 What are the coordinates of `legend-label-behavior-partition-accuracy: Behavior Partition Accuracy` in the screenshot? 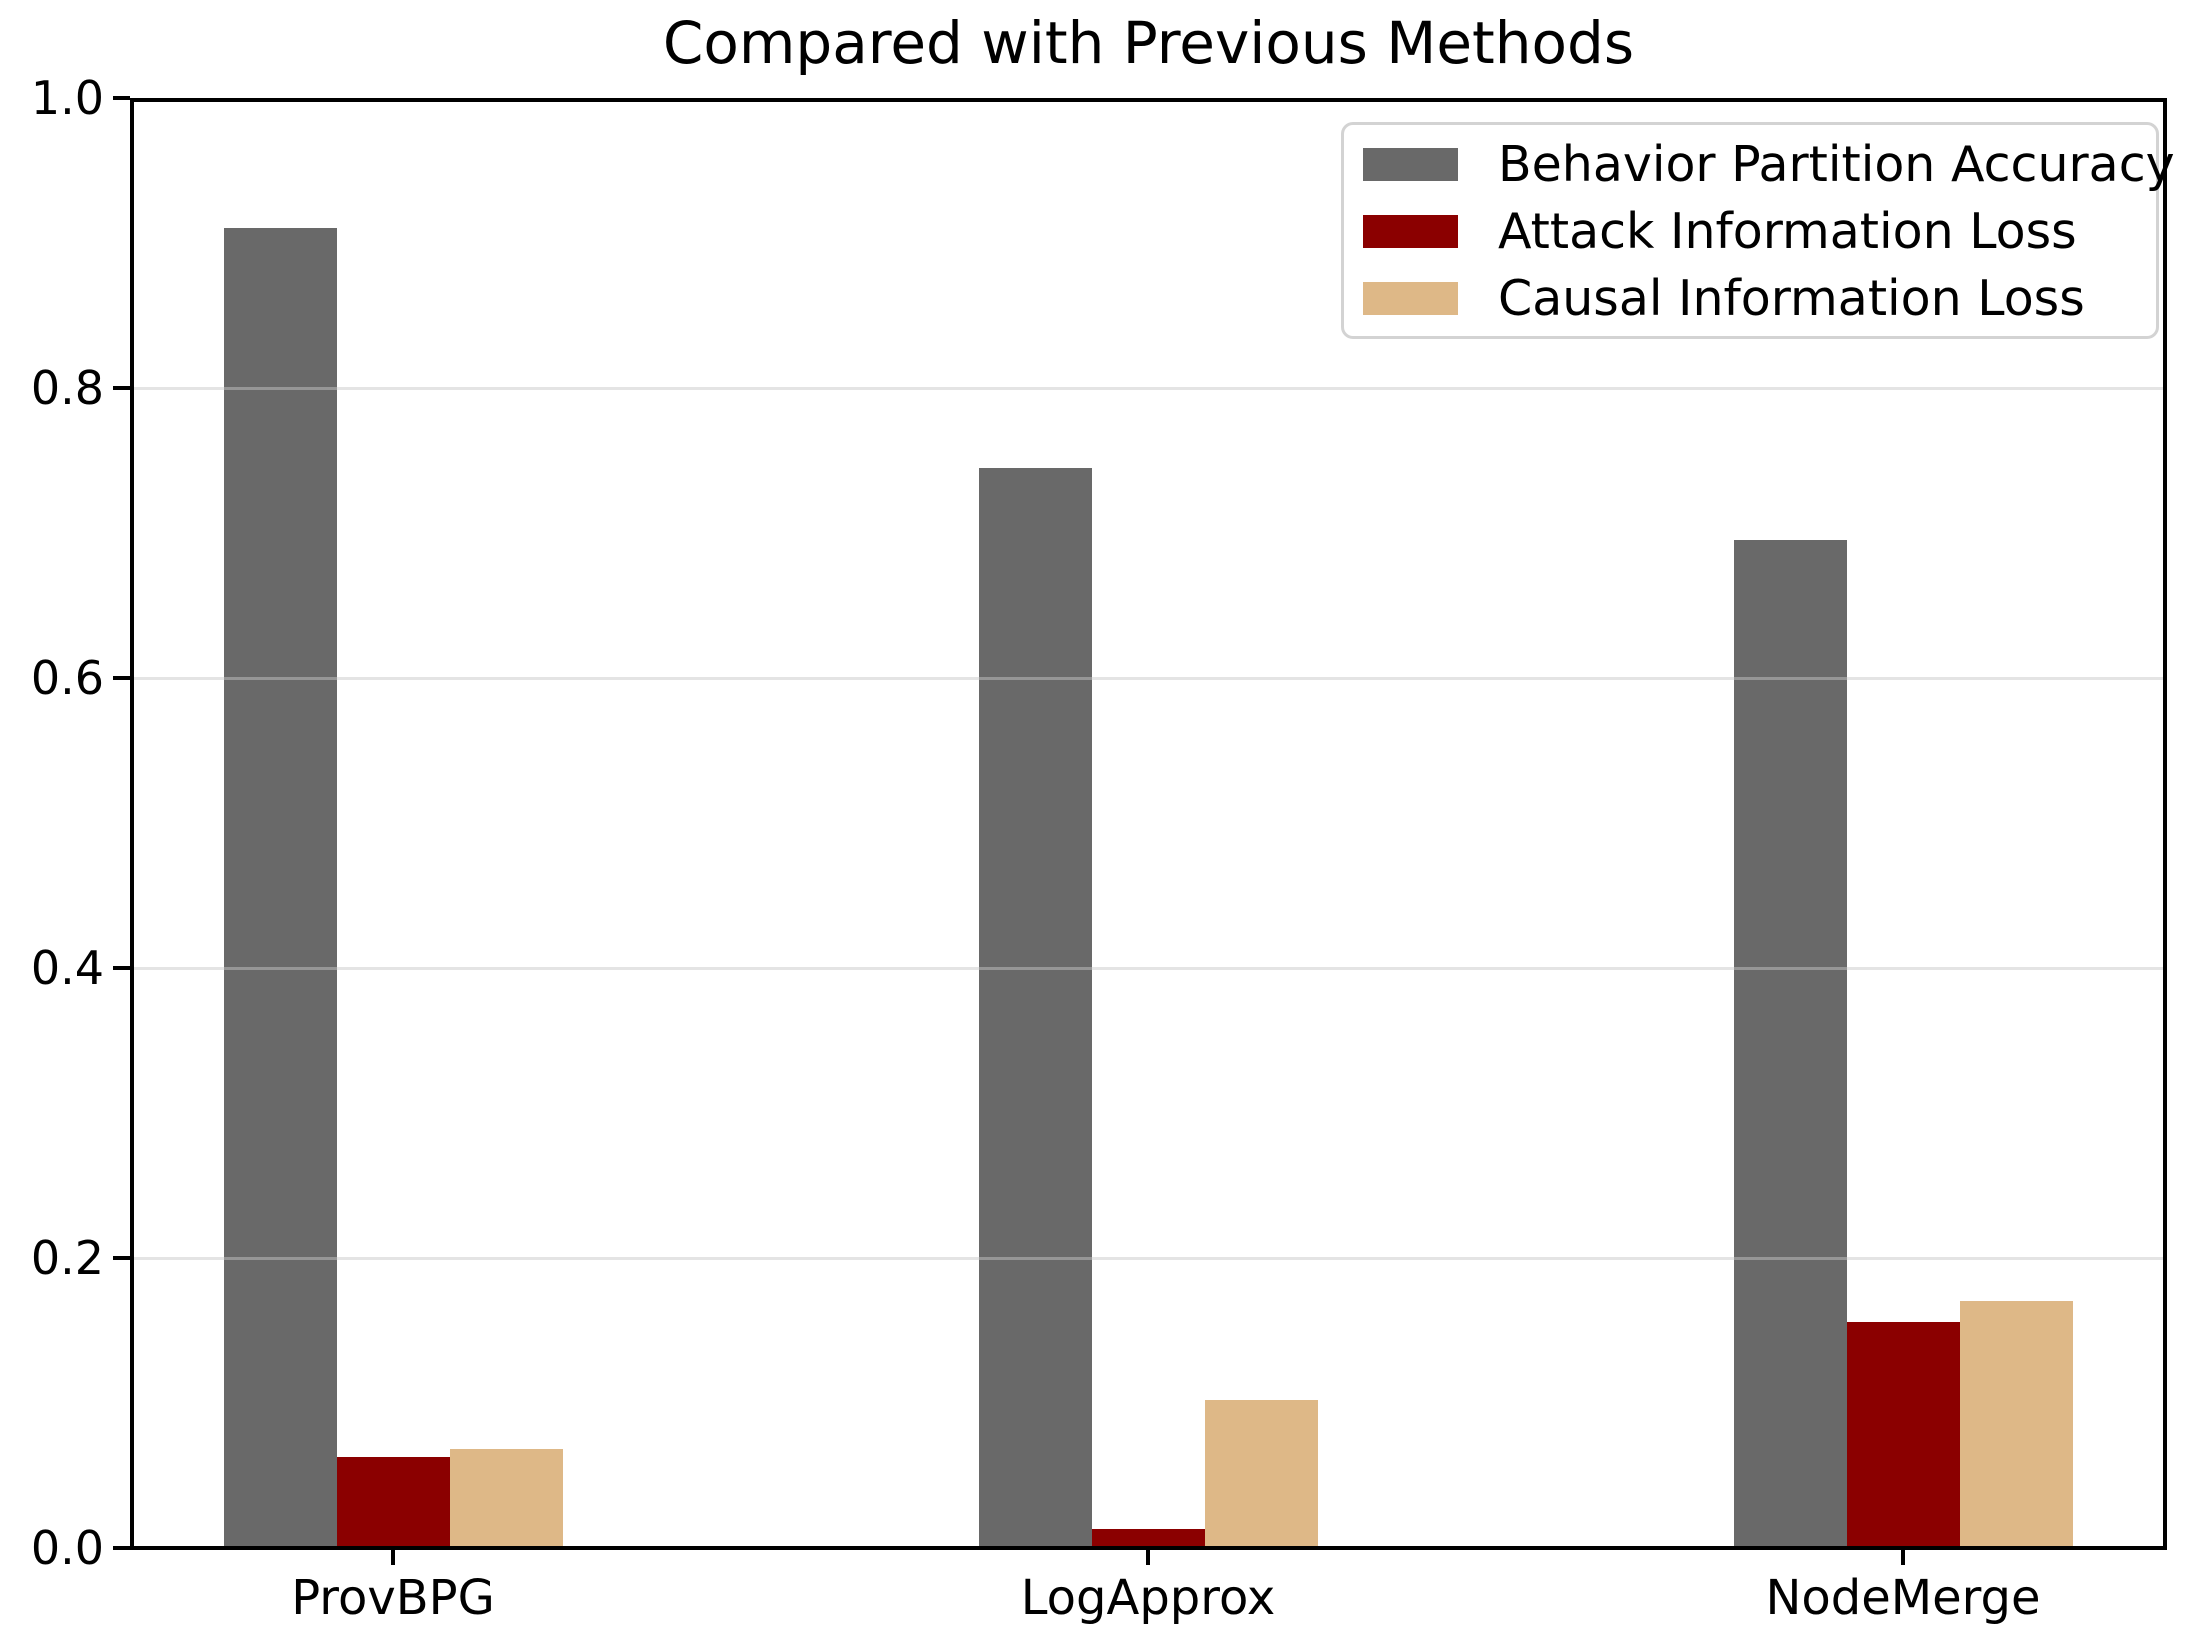 It's located at (1836, 164).